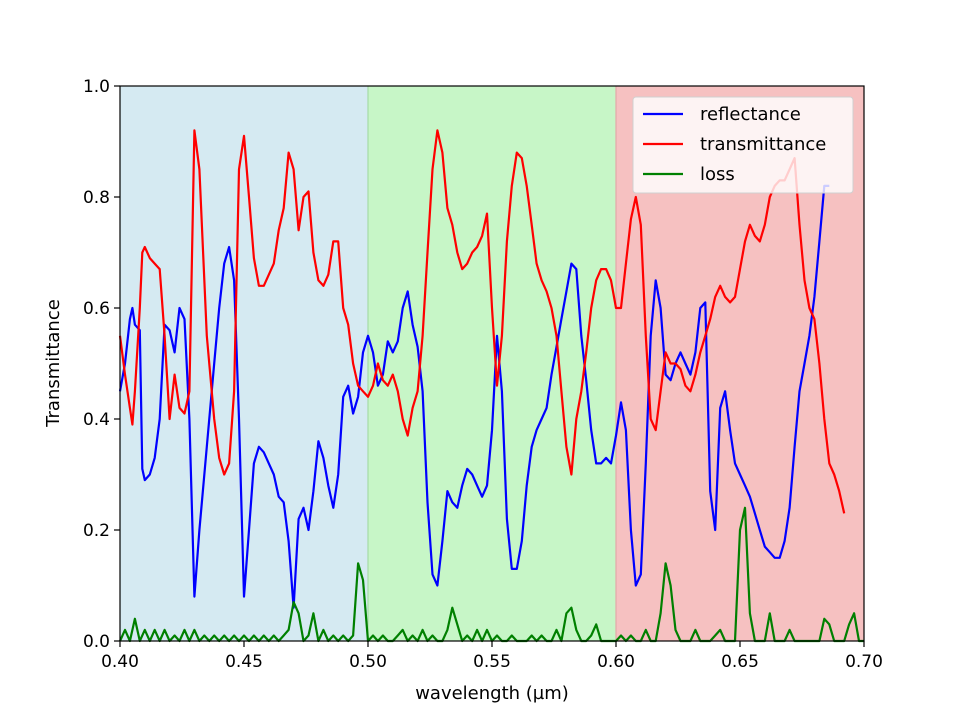 The image size is (960, 720). I want to click on legend: reflectance transmittance loss, so click(743, 145).